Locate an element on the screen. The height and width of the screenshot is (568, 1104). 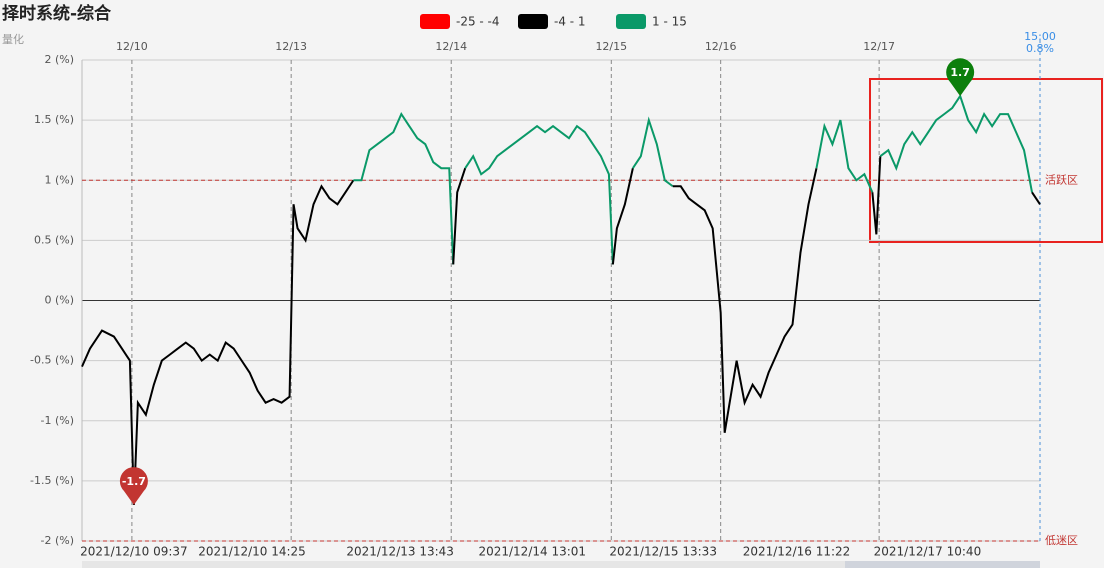
x-tick-label: 12/10 is located at coordinates (132, 46).